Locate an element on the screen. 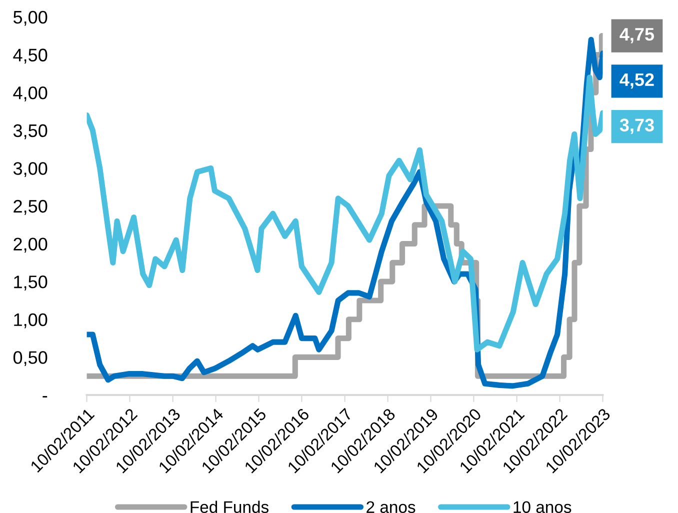 This screenshot has width=678, height=513. annotation: 4,75 is located at coordinates (637, 36).